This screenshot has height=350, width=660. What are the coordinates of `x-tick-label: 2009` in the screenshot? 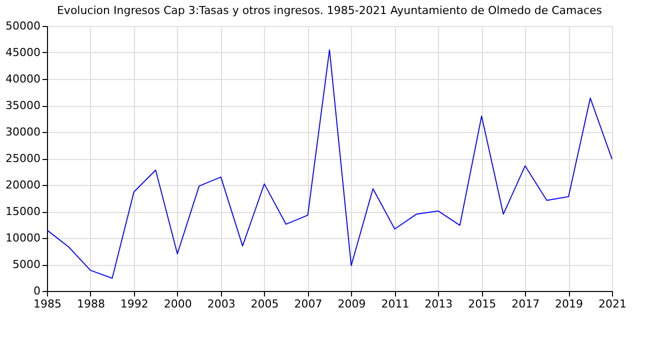 It's located at (352, 304).